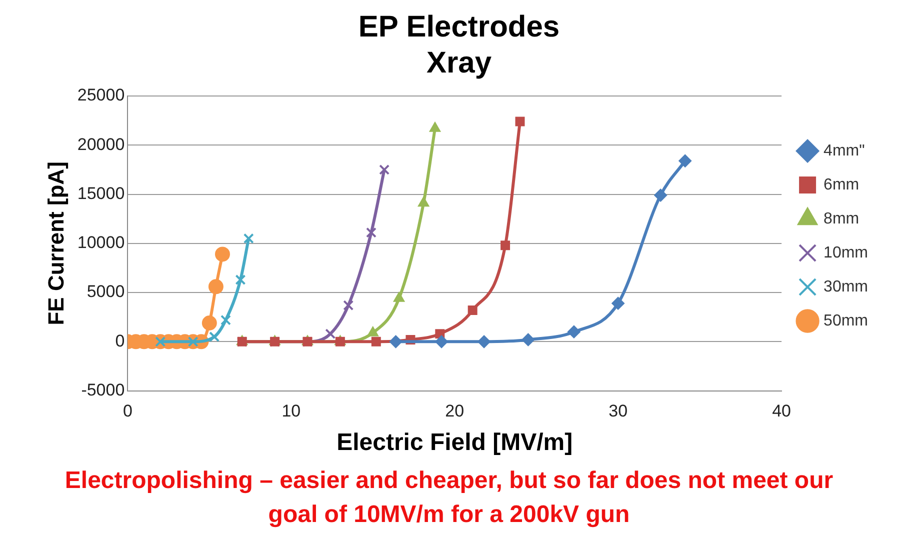 The image size is (898, 549). Describe the element at coordinates (105, 292) in the screenshot. I see `y-tick-label: 5000` at that location.